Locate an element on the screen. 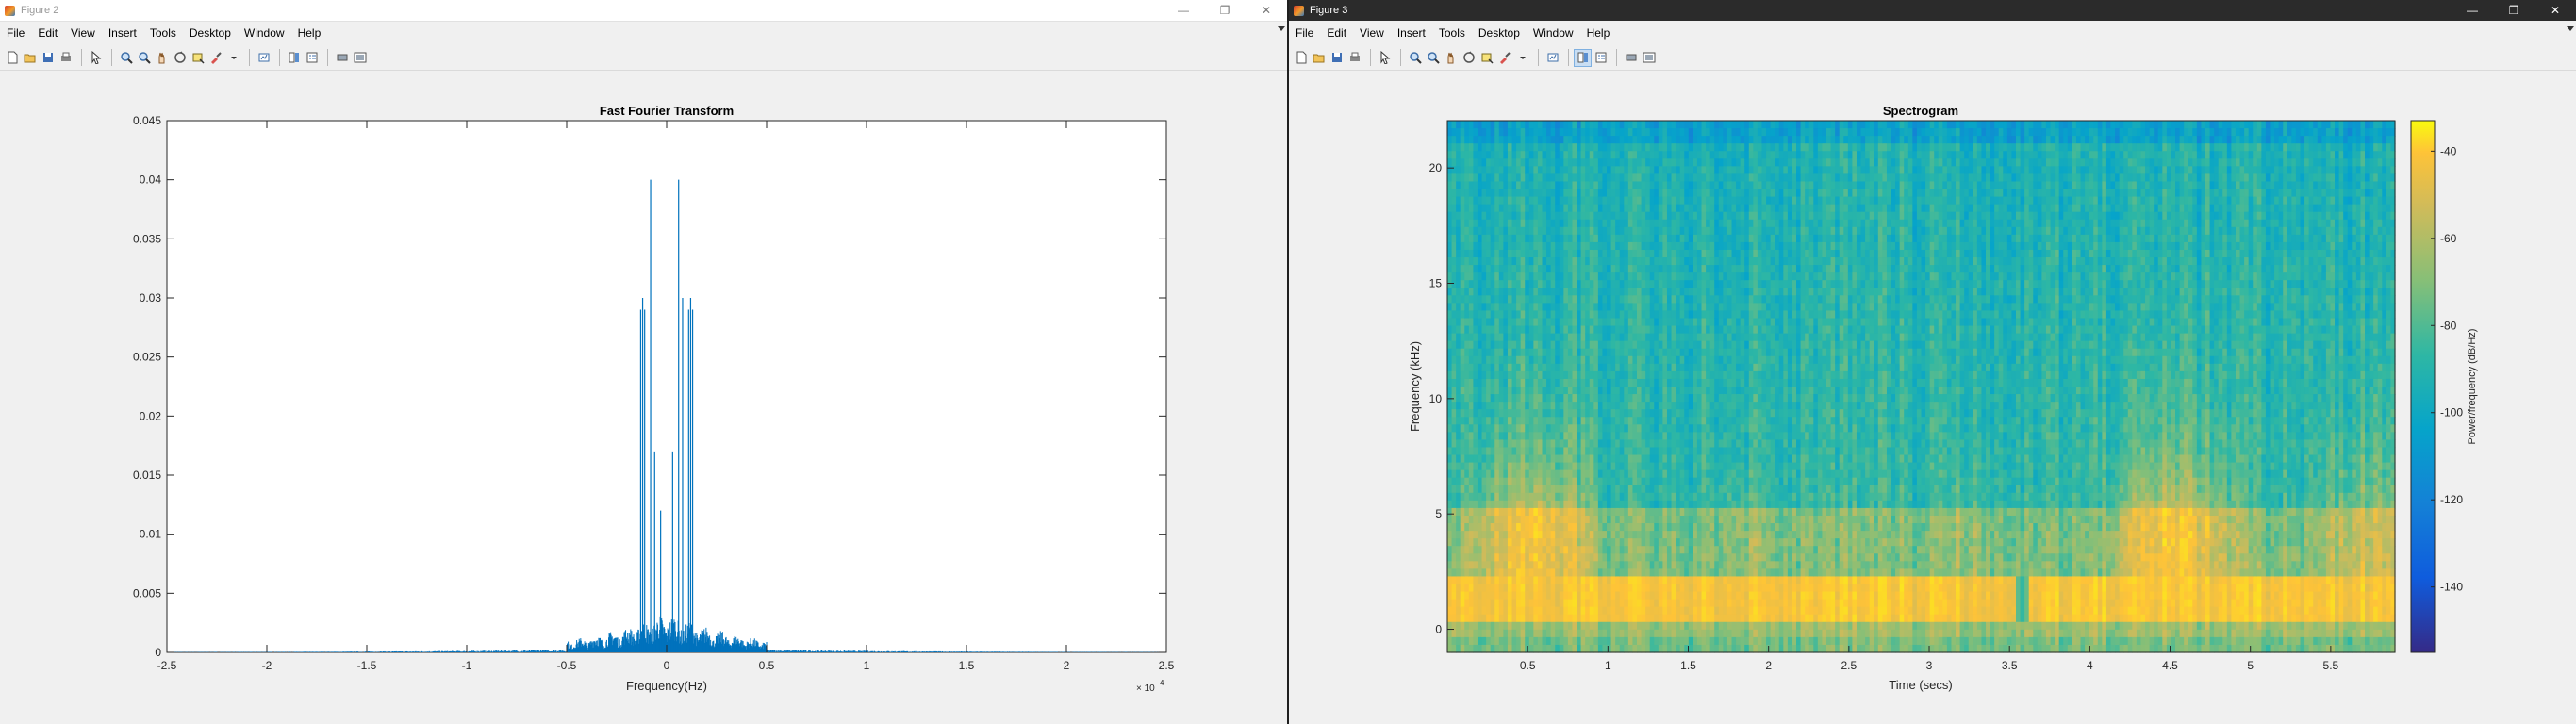 Image resolution: width=2576 pixels, height=724 pixels. title-bar: Figure 2 — ❐ ✕ is located at coordinates (643, 11).